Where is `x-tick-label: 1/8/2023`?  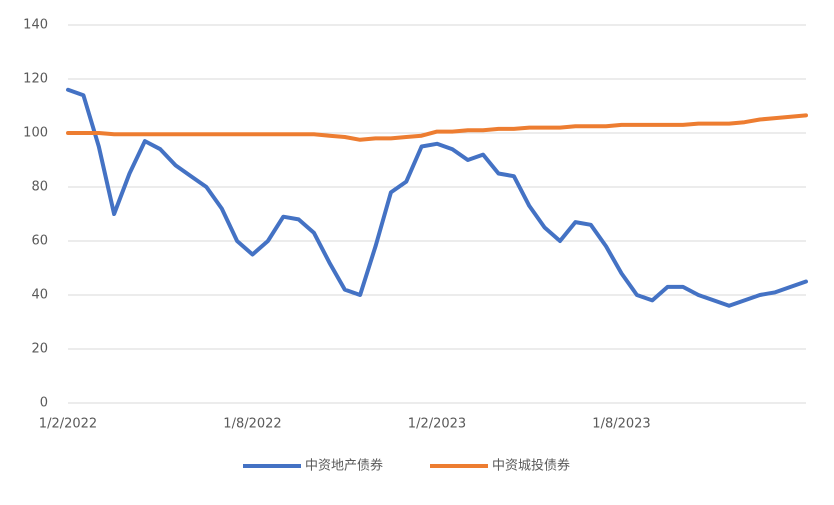 x-tick-label: 1/8/2023 is located at coordinates (621, 424).